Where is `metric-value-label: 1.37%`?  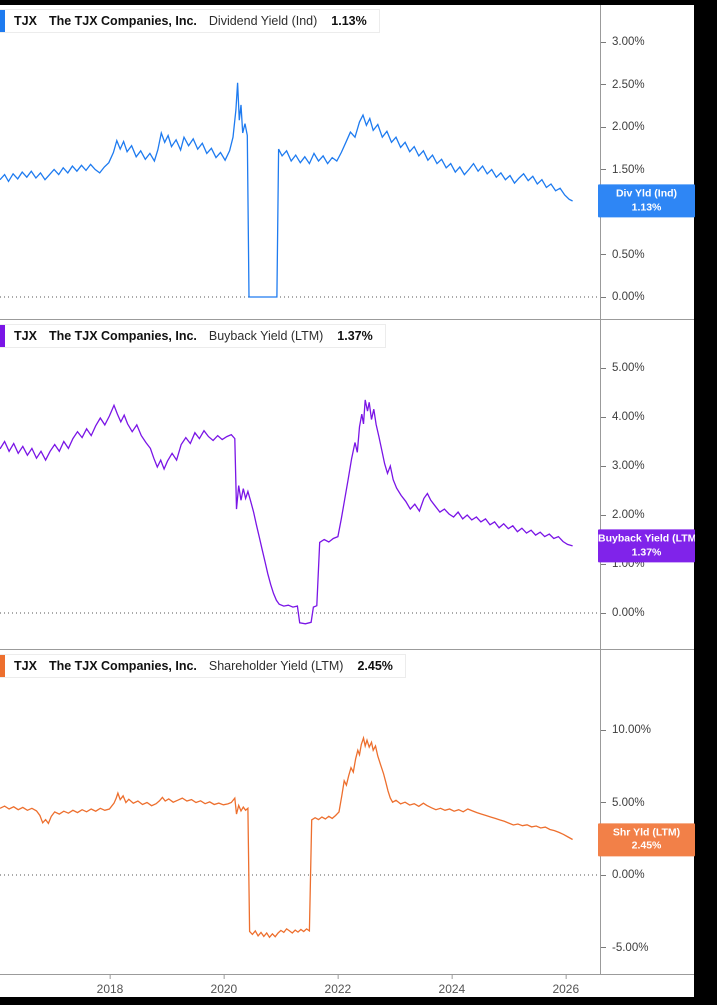 metric-value-label: 1.37% is located at coordinates (355, 336).